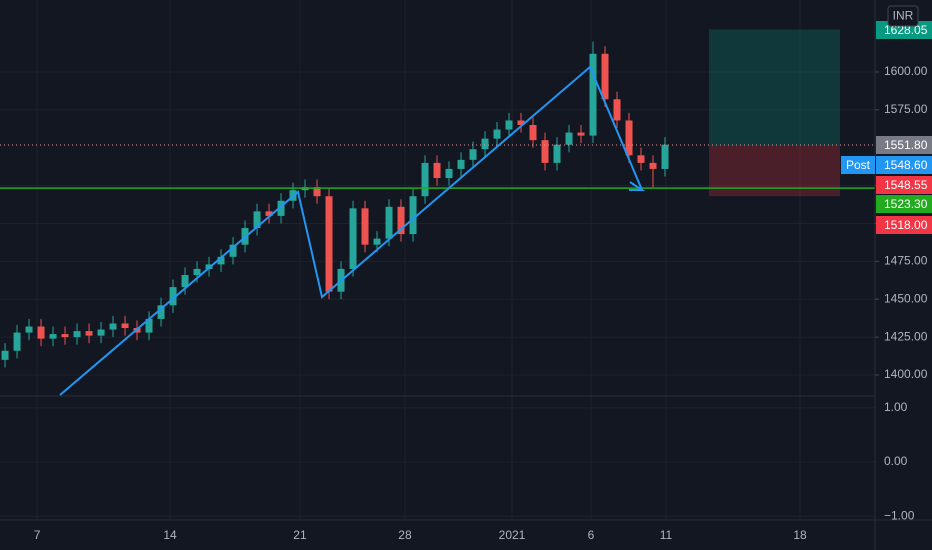 The width and height of the screenshot is (932, 550). Describe the element at coordinates (896, 461) in the screenshot. I see `y2-tick-label: 0.00` at that location.